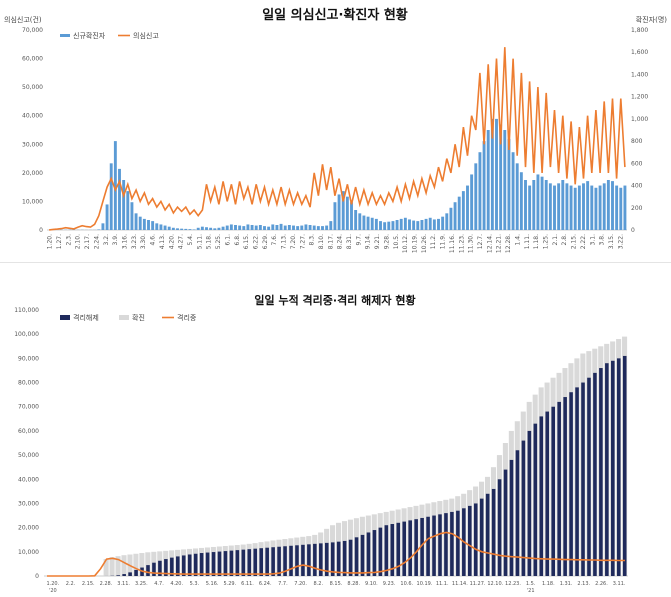 Image resolution: width=671 pixels, height=597 pixels. What do you see at coordinates (187, 317) in the screenshot?
I see `legend-label-isolated: 격리중` at bounding box center [187, 317].